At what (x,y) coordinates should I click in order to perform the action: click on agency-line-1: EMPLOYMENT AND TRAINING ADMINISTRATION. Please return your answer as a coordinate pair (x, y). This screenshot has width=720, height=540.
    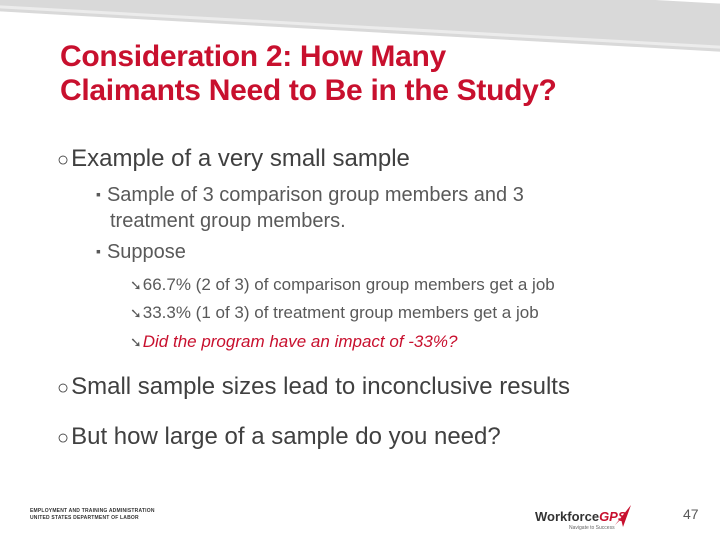
    Looking at the image, I should click on (92, 511).